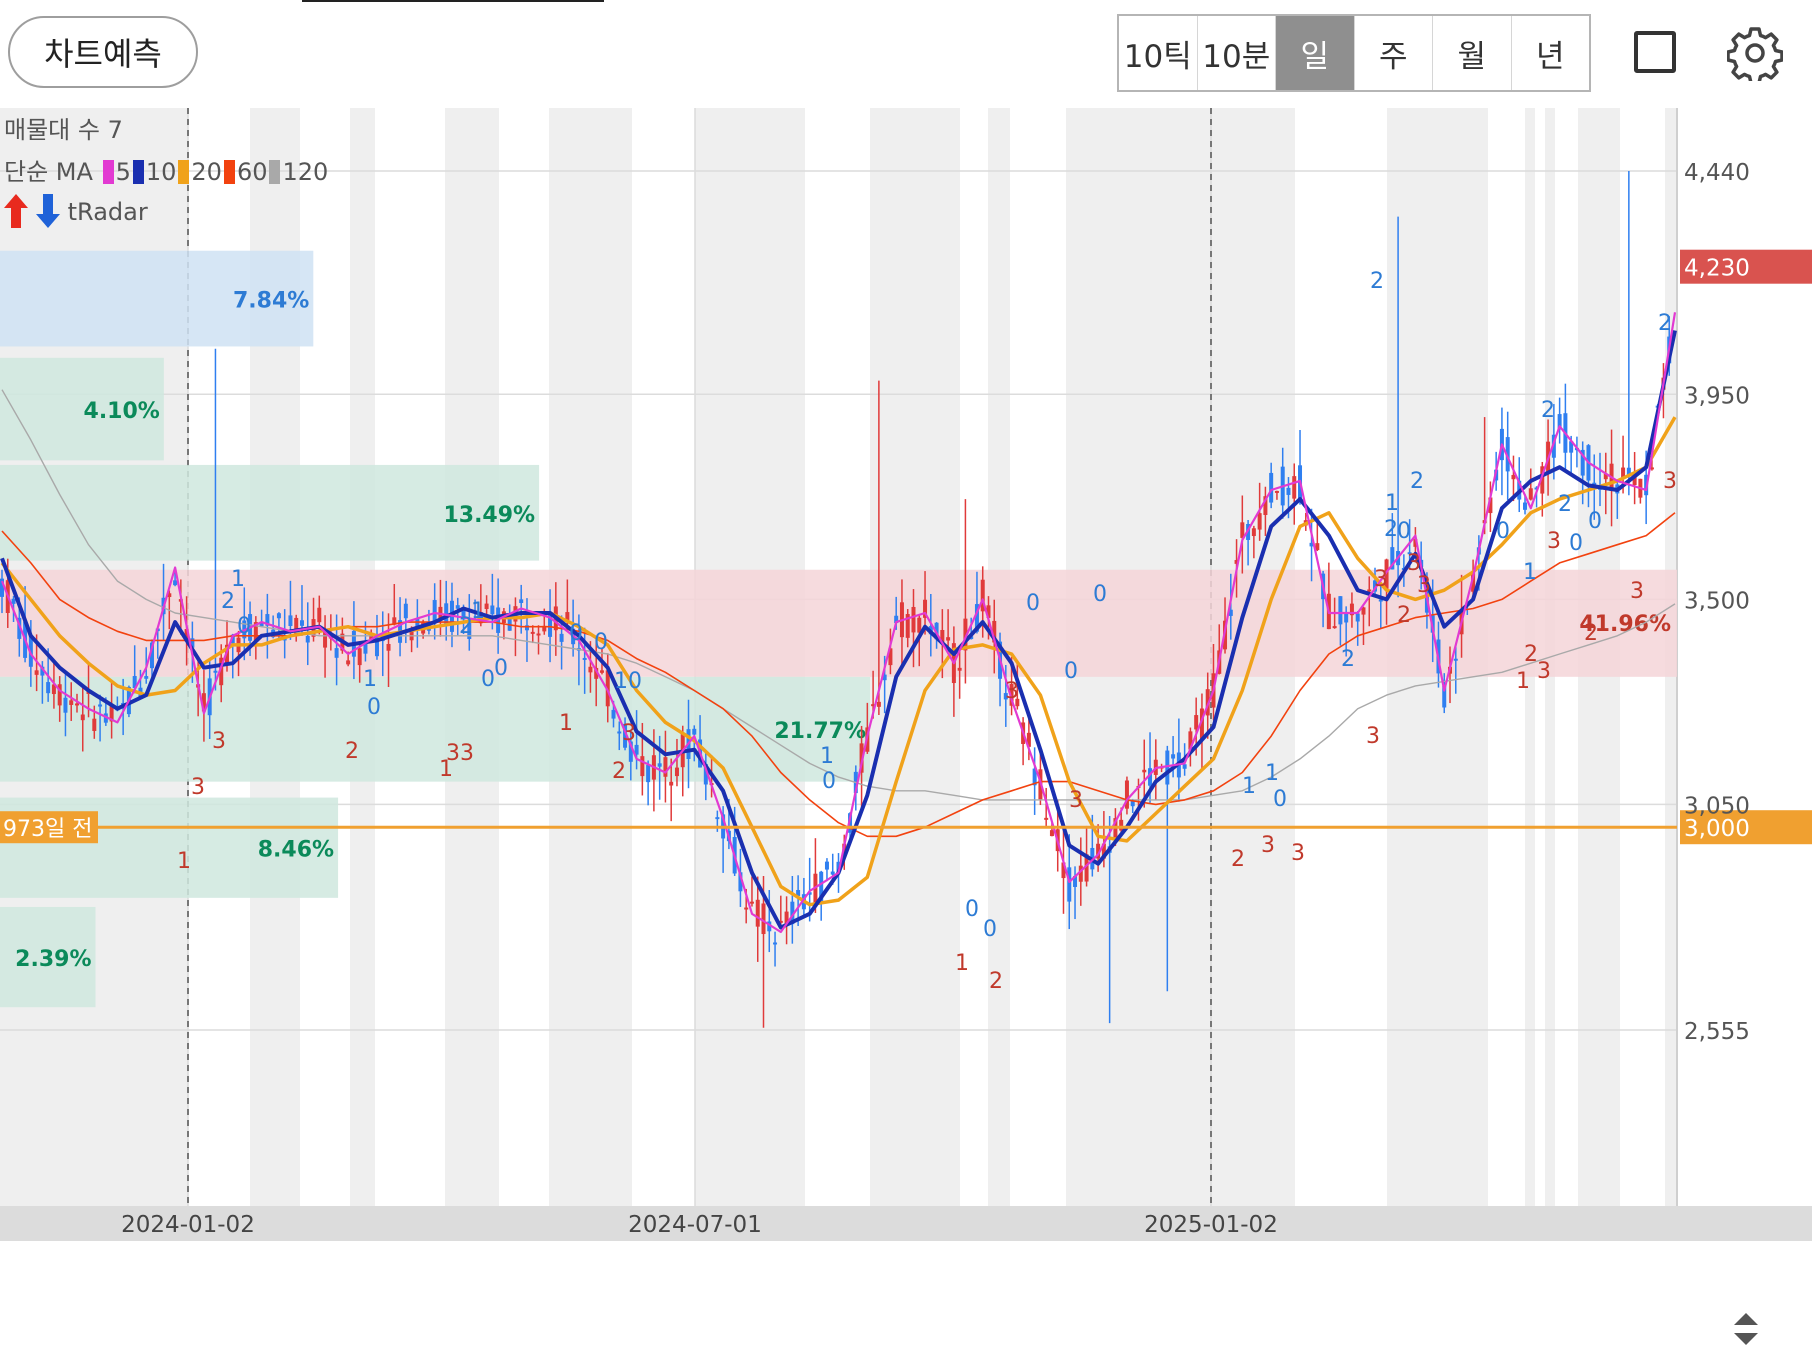 Image resolution: width=1812 pixels, height=1347 pixels. Describe the element at coordinates (103, 52) in the screenshot. I see `chart-predict-button: 차트예측` at that location.